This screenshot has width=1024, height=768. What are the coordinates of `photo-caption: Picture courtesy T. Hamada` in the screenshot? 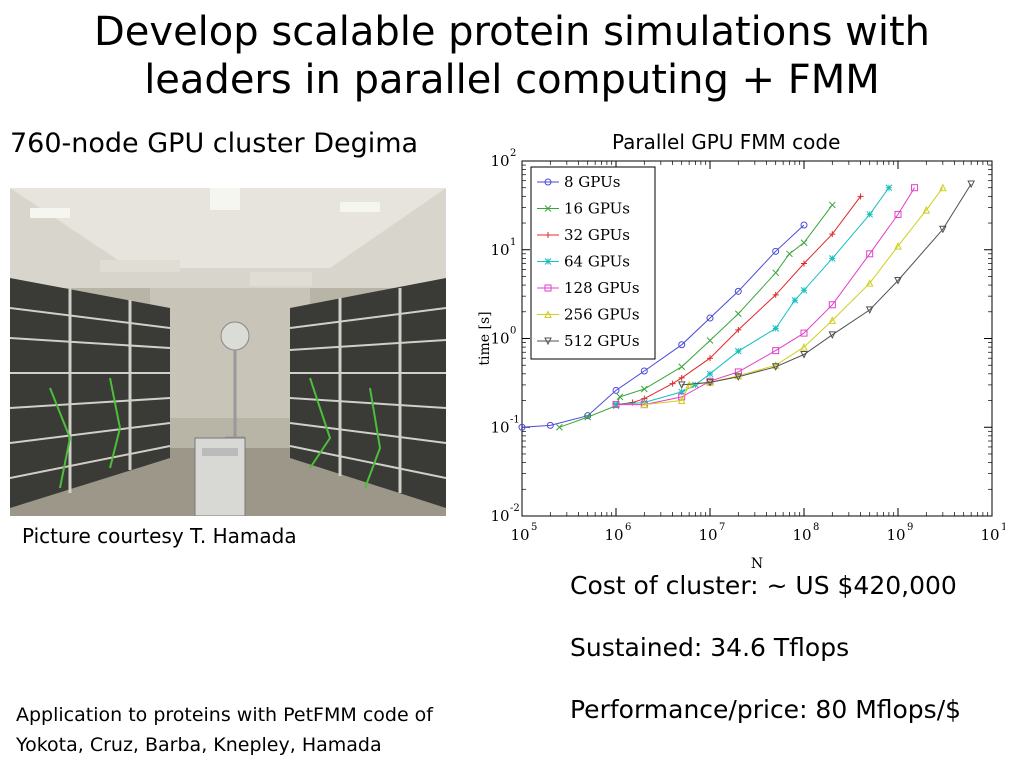 It's located at (159, 536).